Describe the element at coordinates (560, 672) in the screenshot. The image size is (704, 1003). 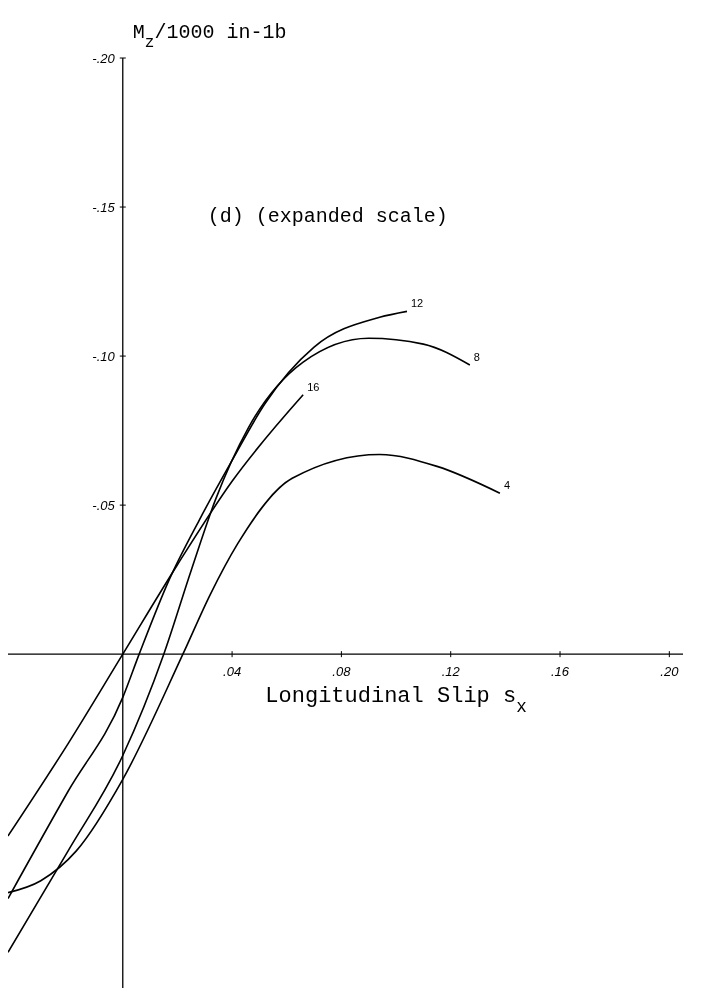
I see `x-tick-label: .16` at that location.